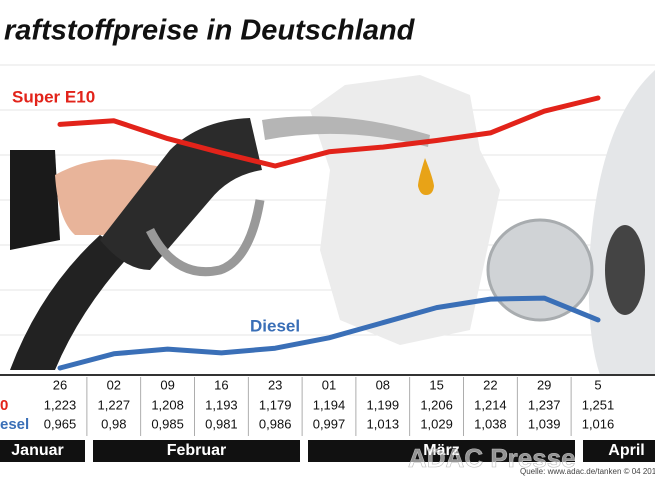 This screenshot has width=655, height=491. Describe the element at coordinates (383, 423) in the screenshot. I see `value-label: 1,013` at that location.